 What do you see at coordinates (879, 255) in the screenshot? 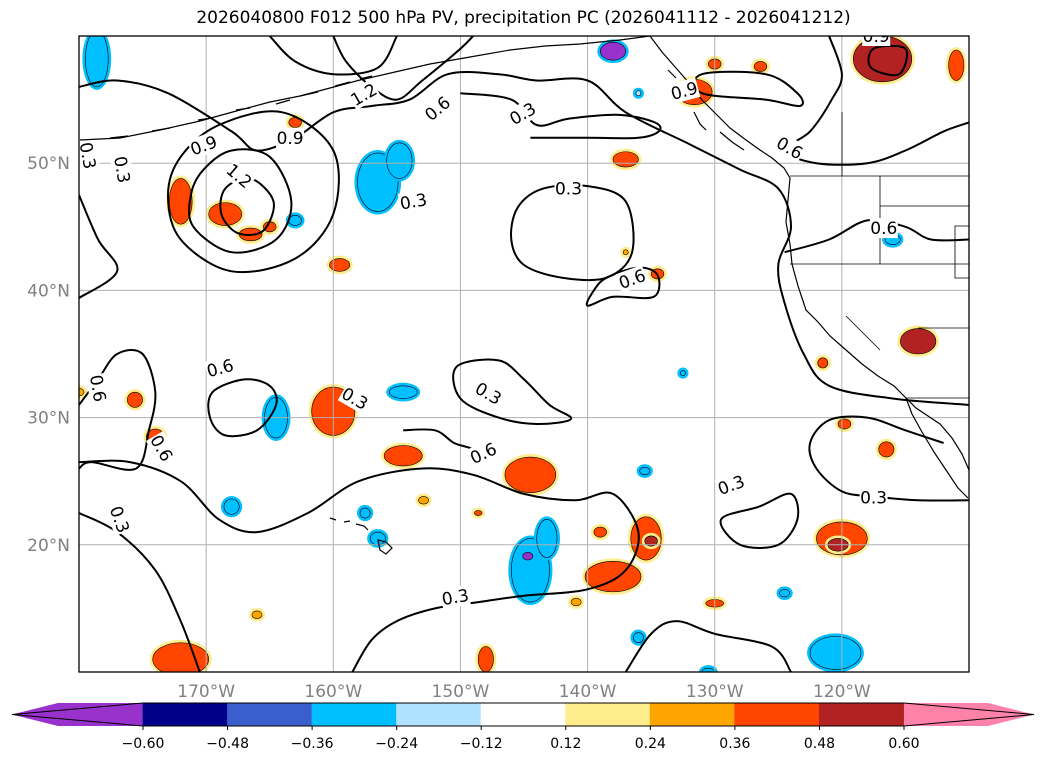
I see `borders` at bounding box center [879, 255].